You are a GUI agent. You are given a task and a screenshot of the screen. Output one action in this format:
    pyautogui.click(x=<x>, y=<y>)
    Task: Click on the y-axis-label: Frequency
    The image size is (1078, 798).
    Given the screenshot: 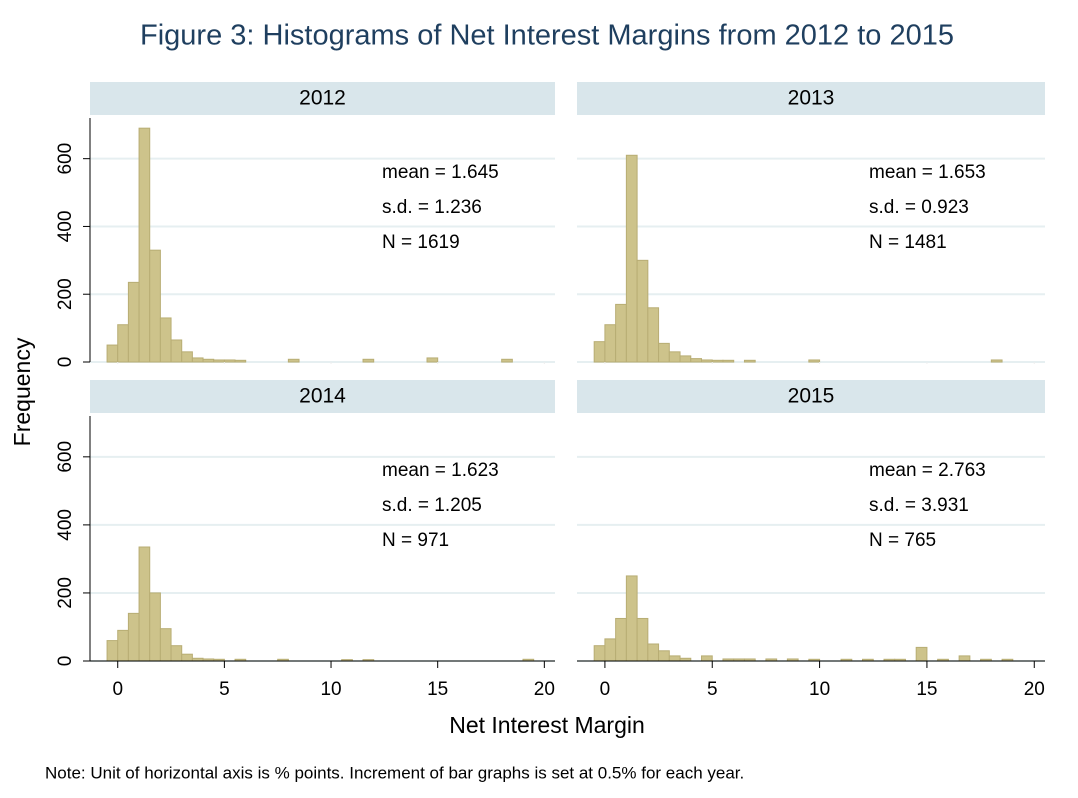 What is the action you would take?
    pyautogui.click(x=22, y=391)
    